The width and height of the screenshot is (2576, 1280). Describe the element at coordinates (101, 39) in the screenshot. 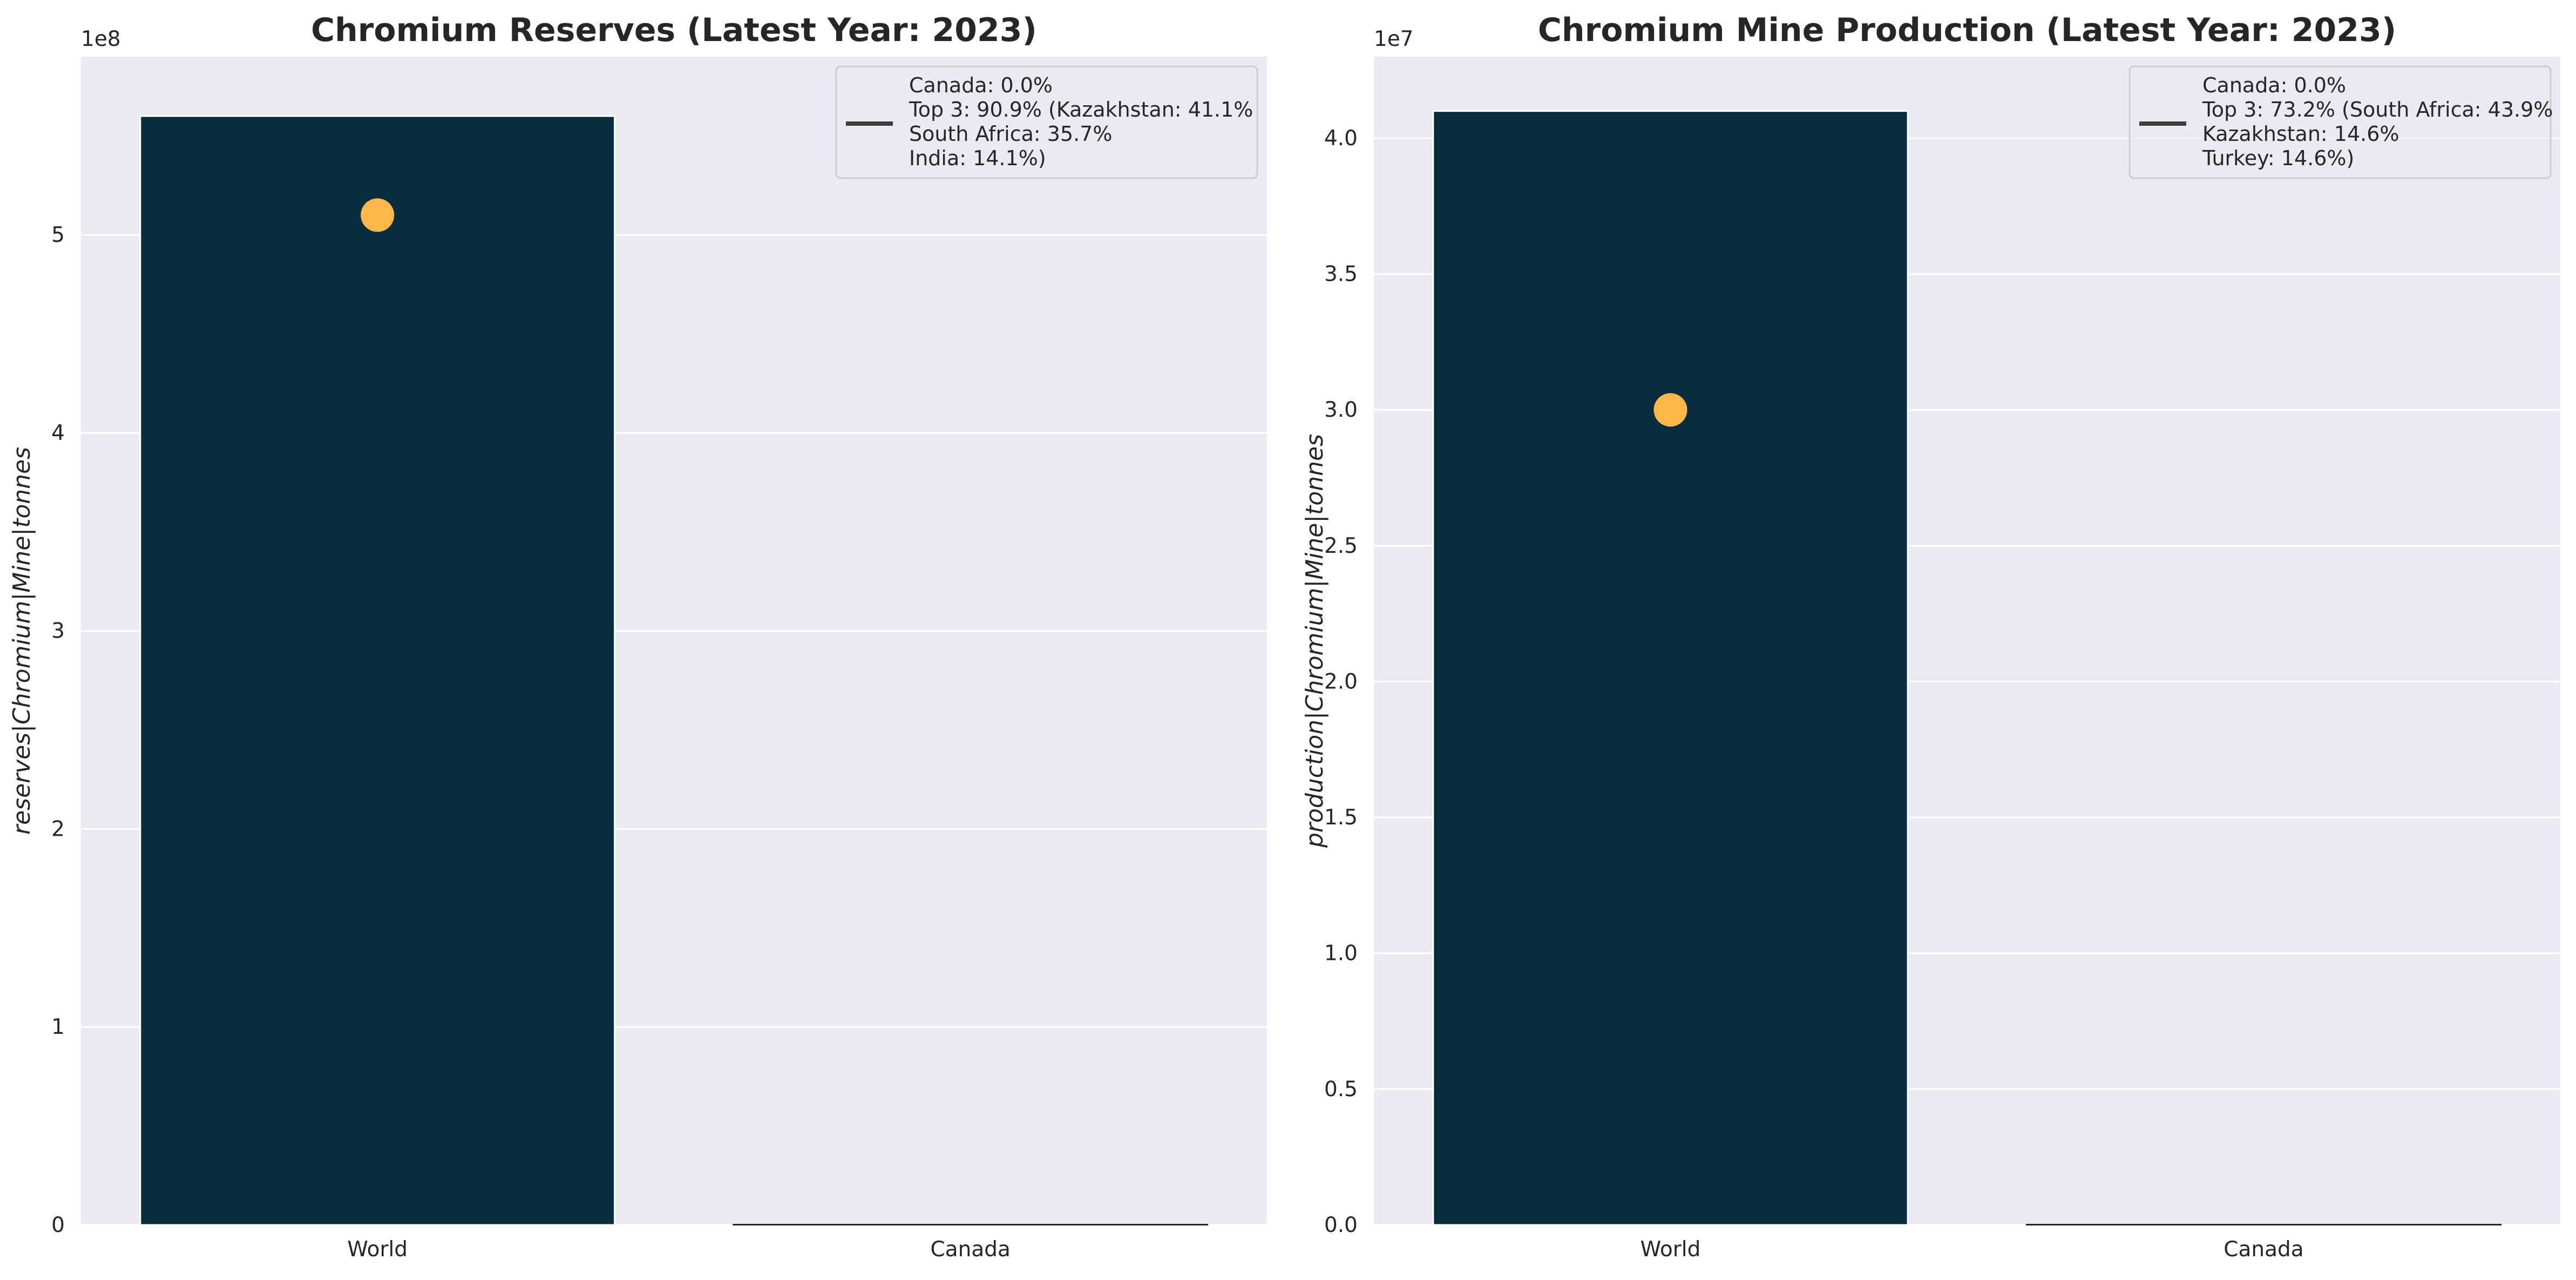

I see `y-offset-label: 1e8` at that location.